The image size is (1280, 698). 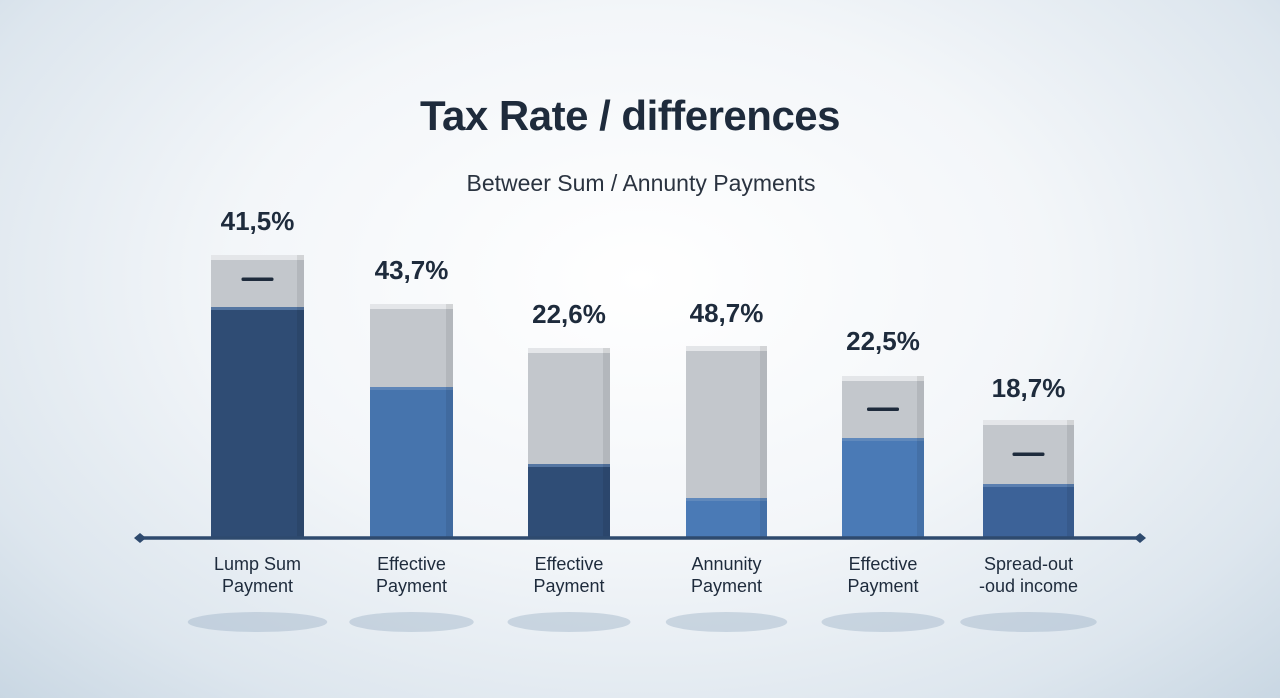 I want to click on value-label: 48,7%, so click(x=727, y=313).